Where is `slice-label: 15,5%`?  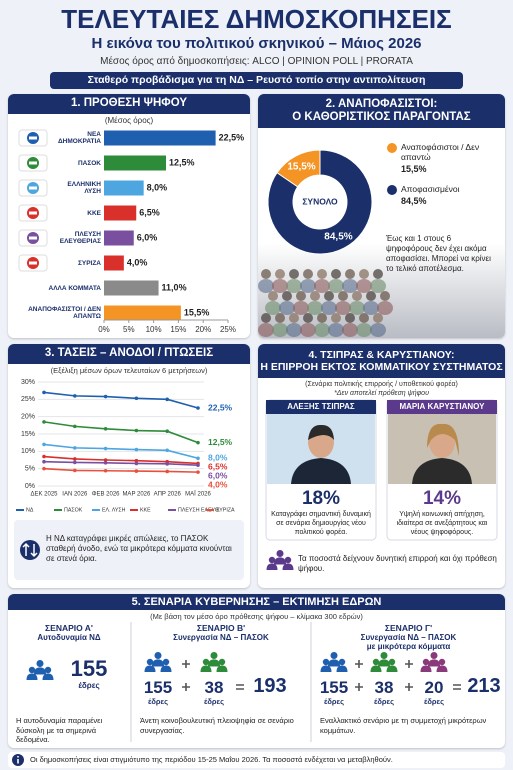
slice-label: 15,5% is located at coordinates (301, 167).